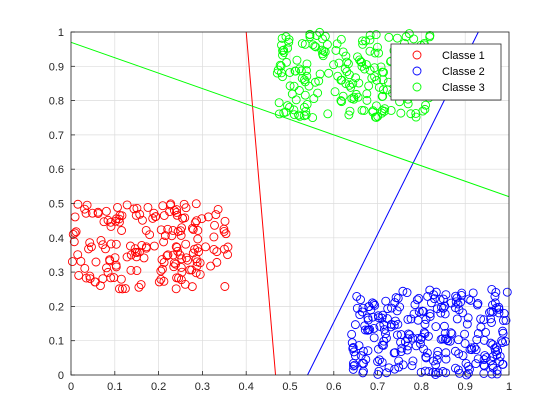 The image size is (560, 420). What do you see at coordinates (56, 136) in the screenshot?
I see `y-tick-label: 0.7` at bounding box center [56, 136].